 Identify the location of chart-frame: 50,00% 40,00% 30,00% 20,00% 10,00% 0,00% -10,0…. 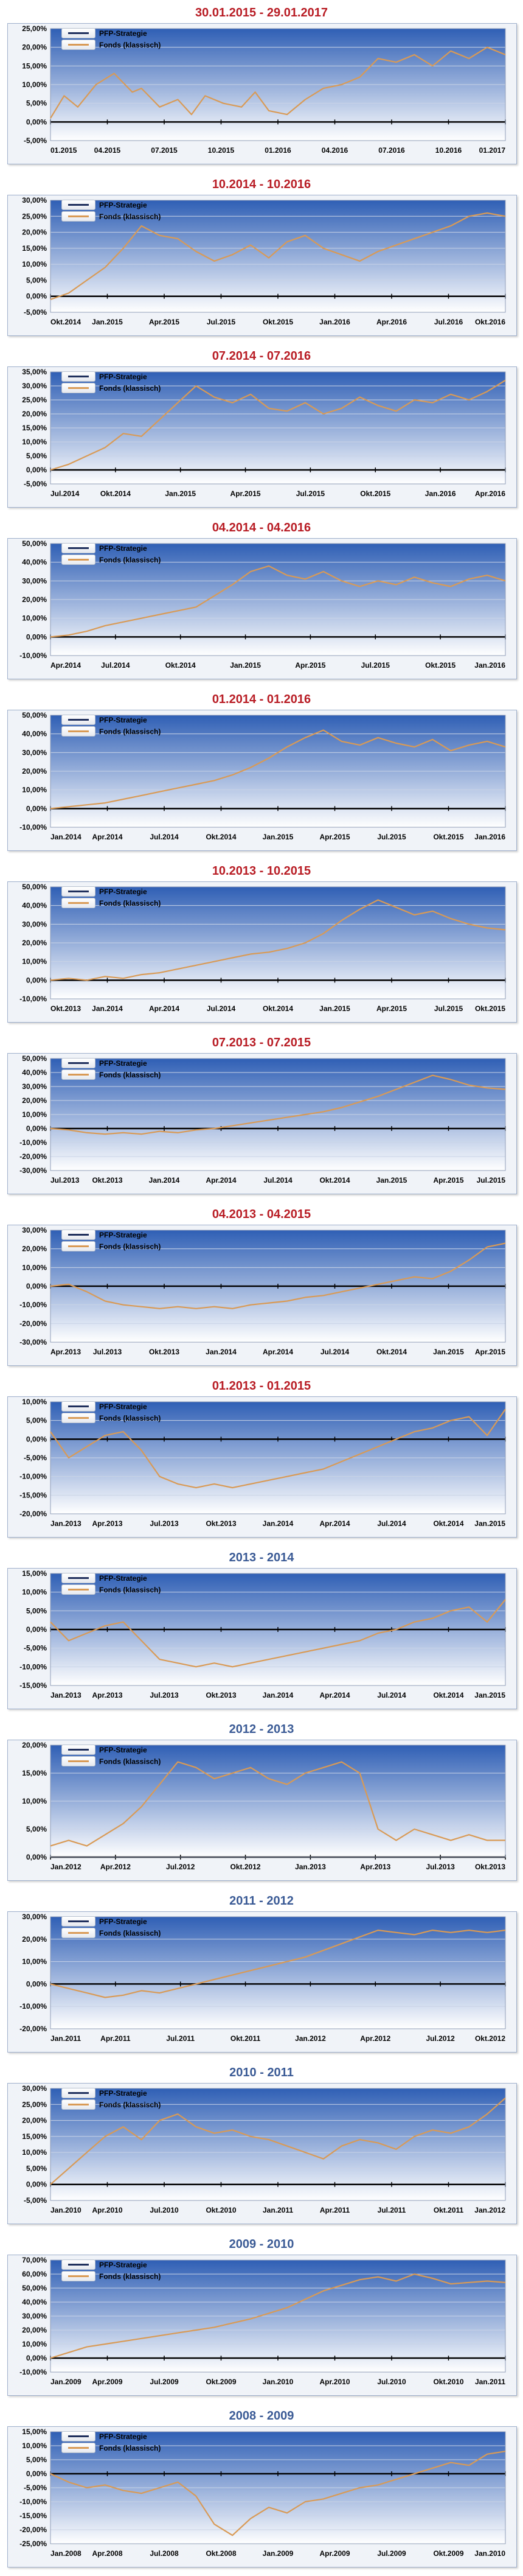
(262, 1123).